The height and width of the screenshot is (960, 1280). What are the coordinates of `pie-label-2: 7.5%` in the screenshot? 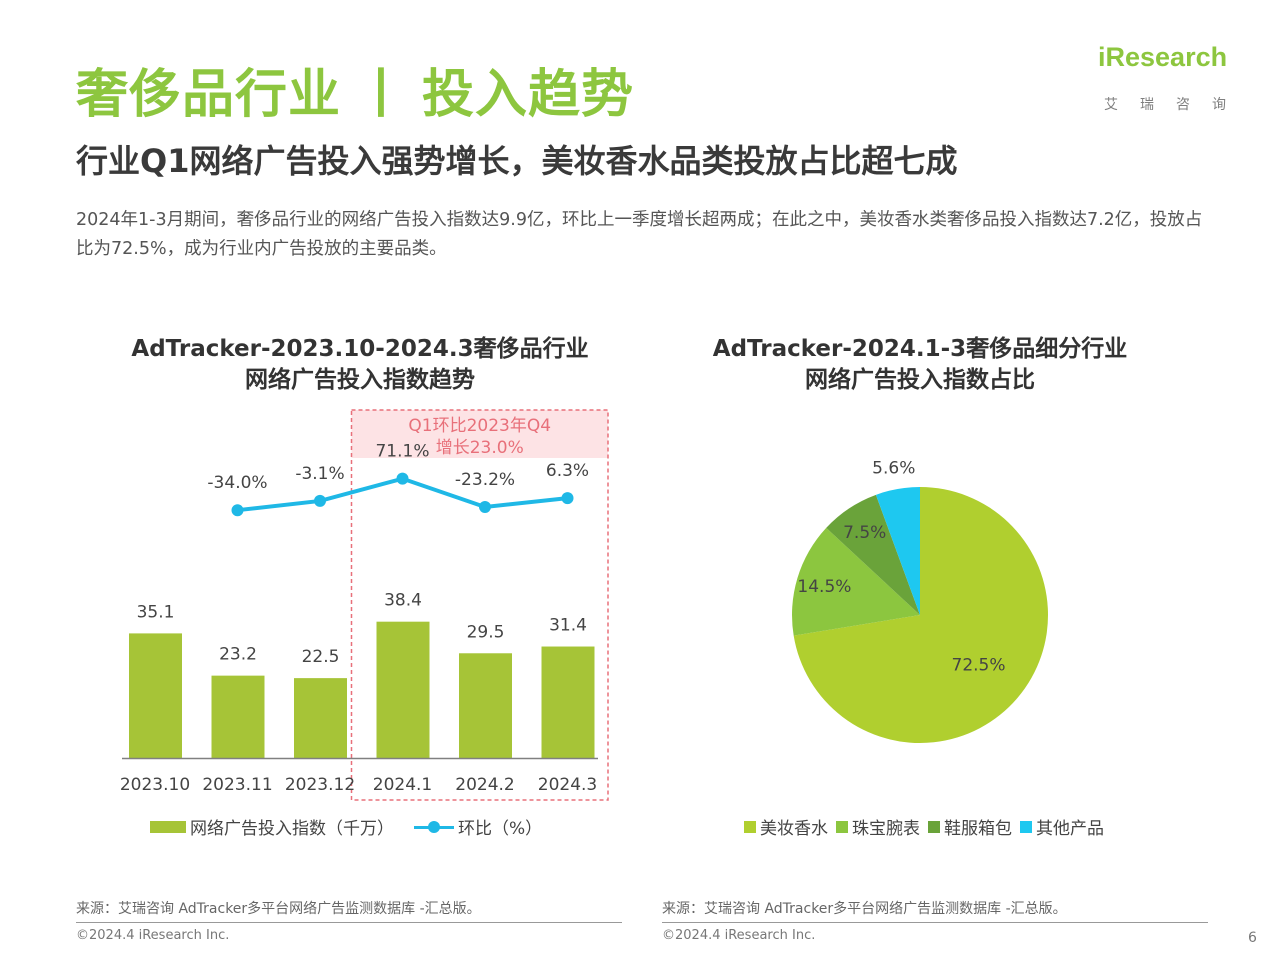 It's located at (864, 533).